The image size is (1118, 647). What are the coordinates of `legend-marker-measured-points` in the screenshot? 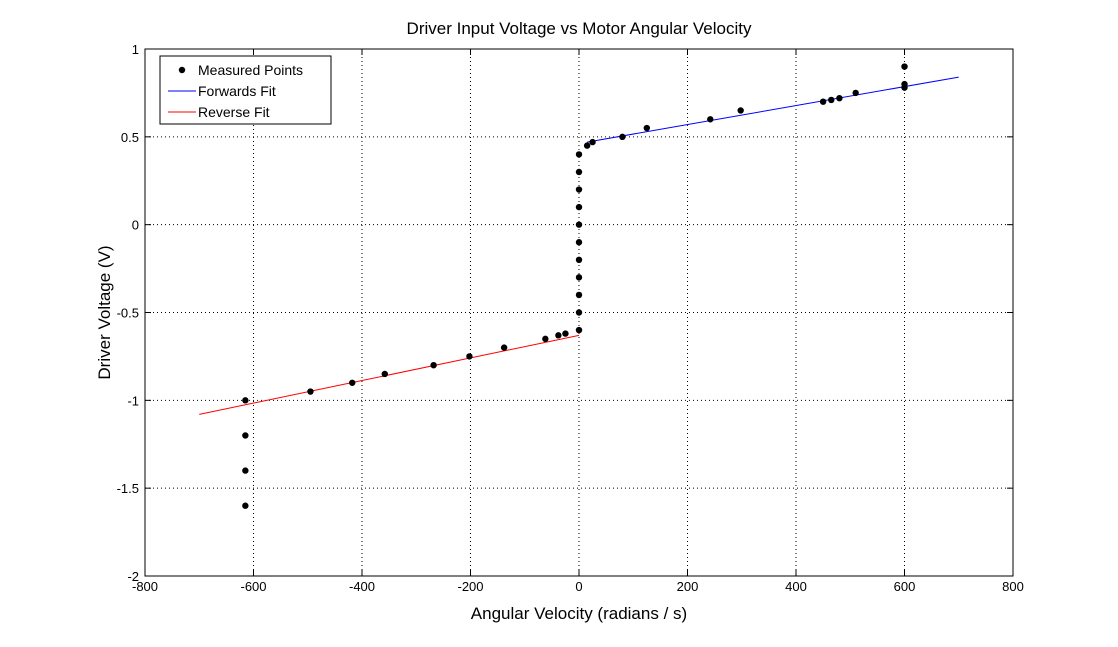 It's located at (182, 70).